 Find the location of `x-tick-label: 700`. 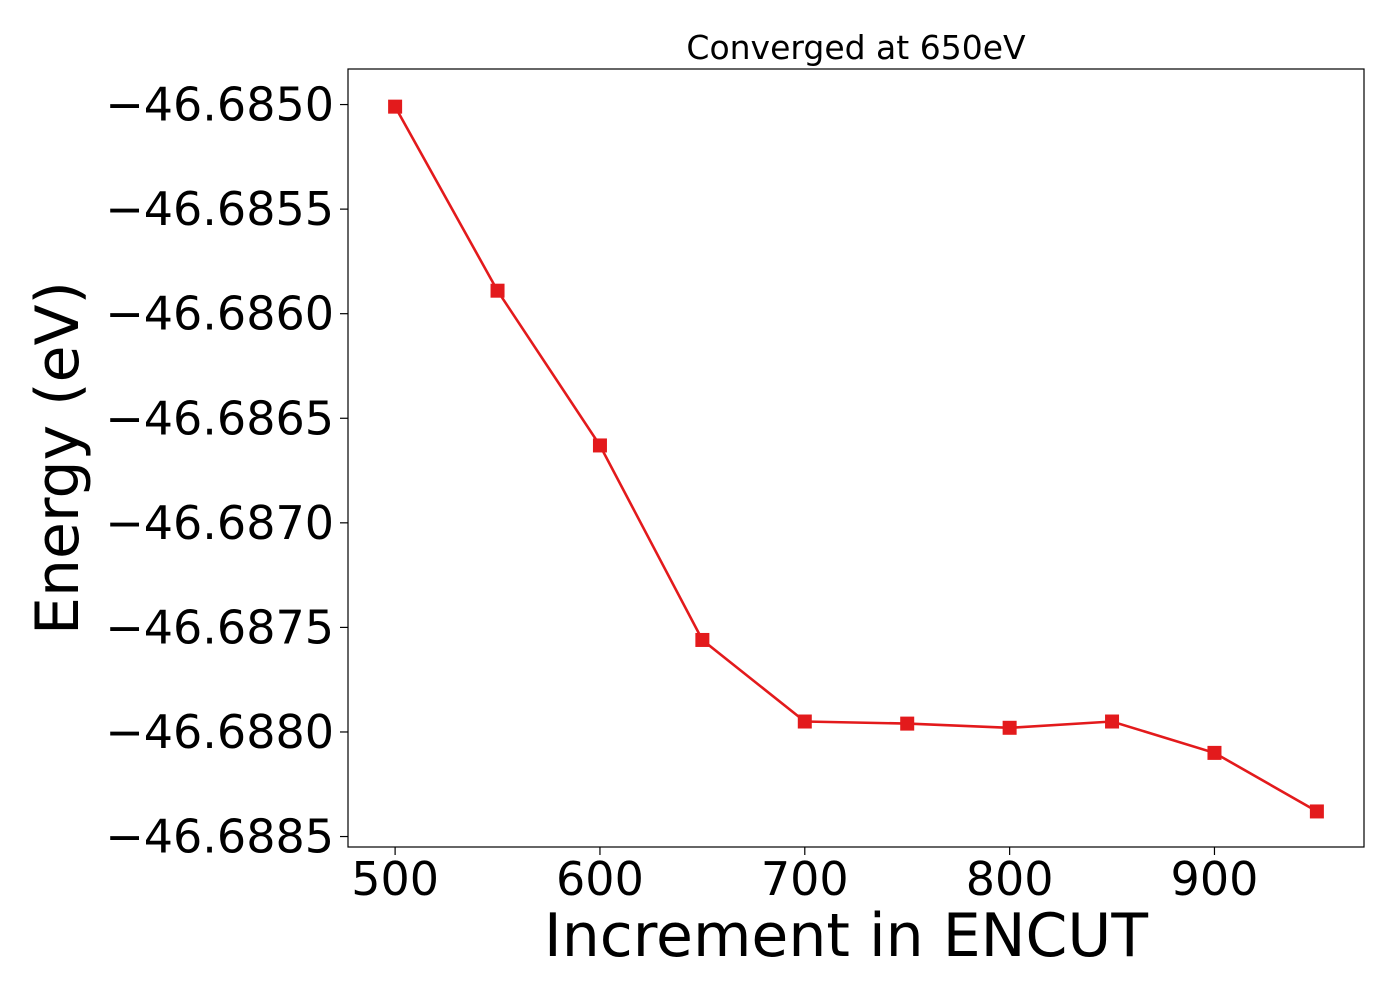

x-tick-label: 700 is located at coordinates (805, 879).